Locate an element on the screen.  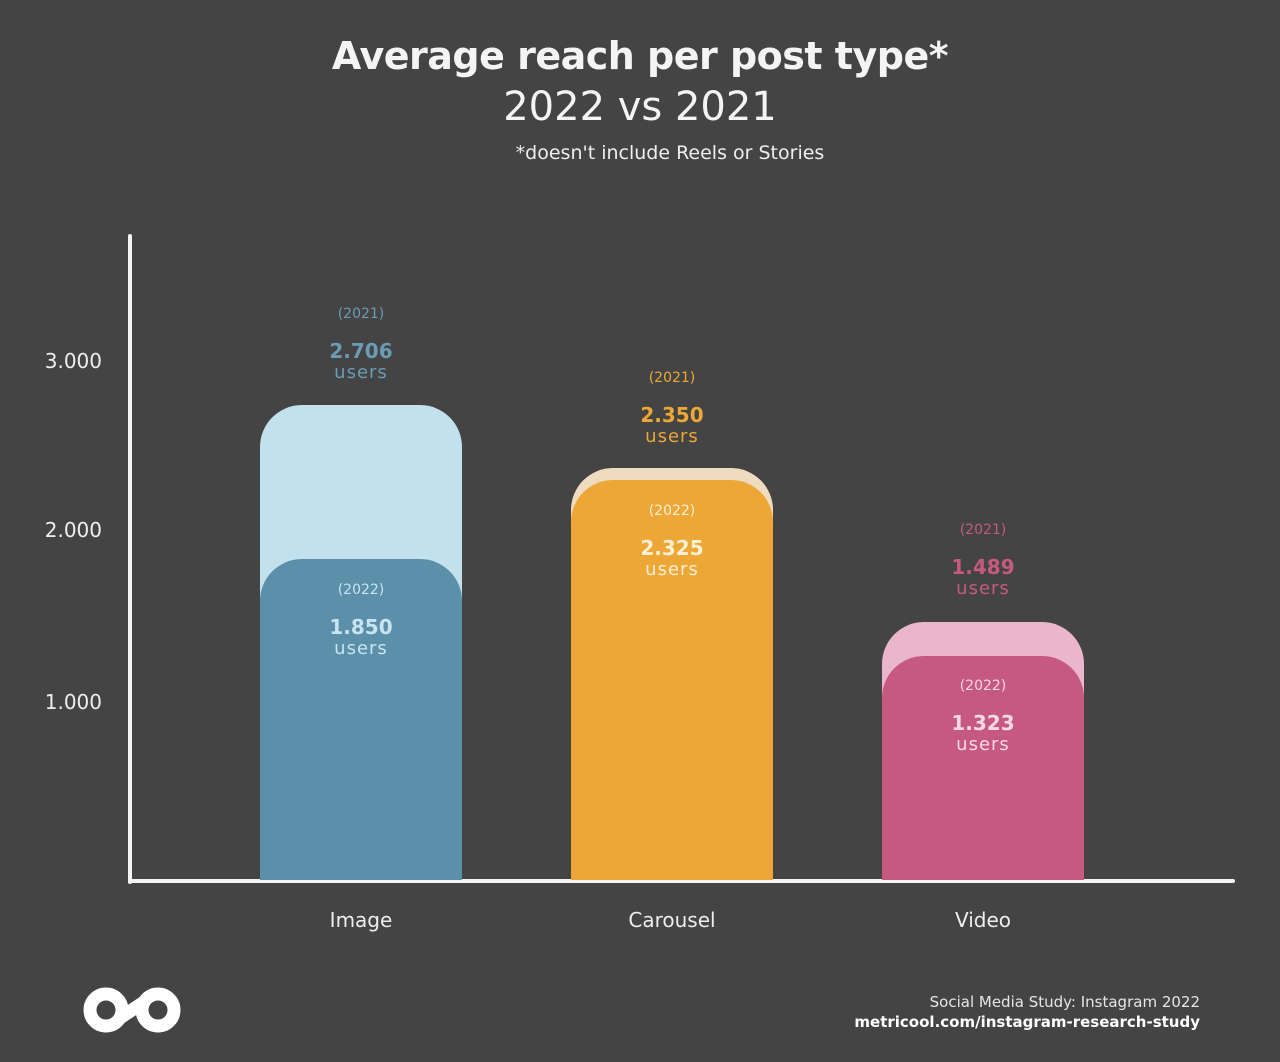
bar-image-2022 is located at coordinates (361, 719).